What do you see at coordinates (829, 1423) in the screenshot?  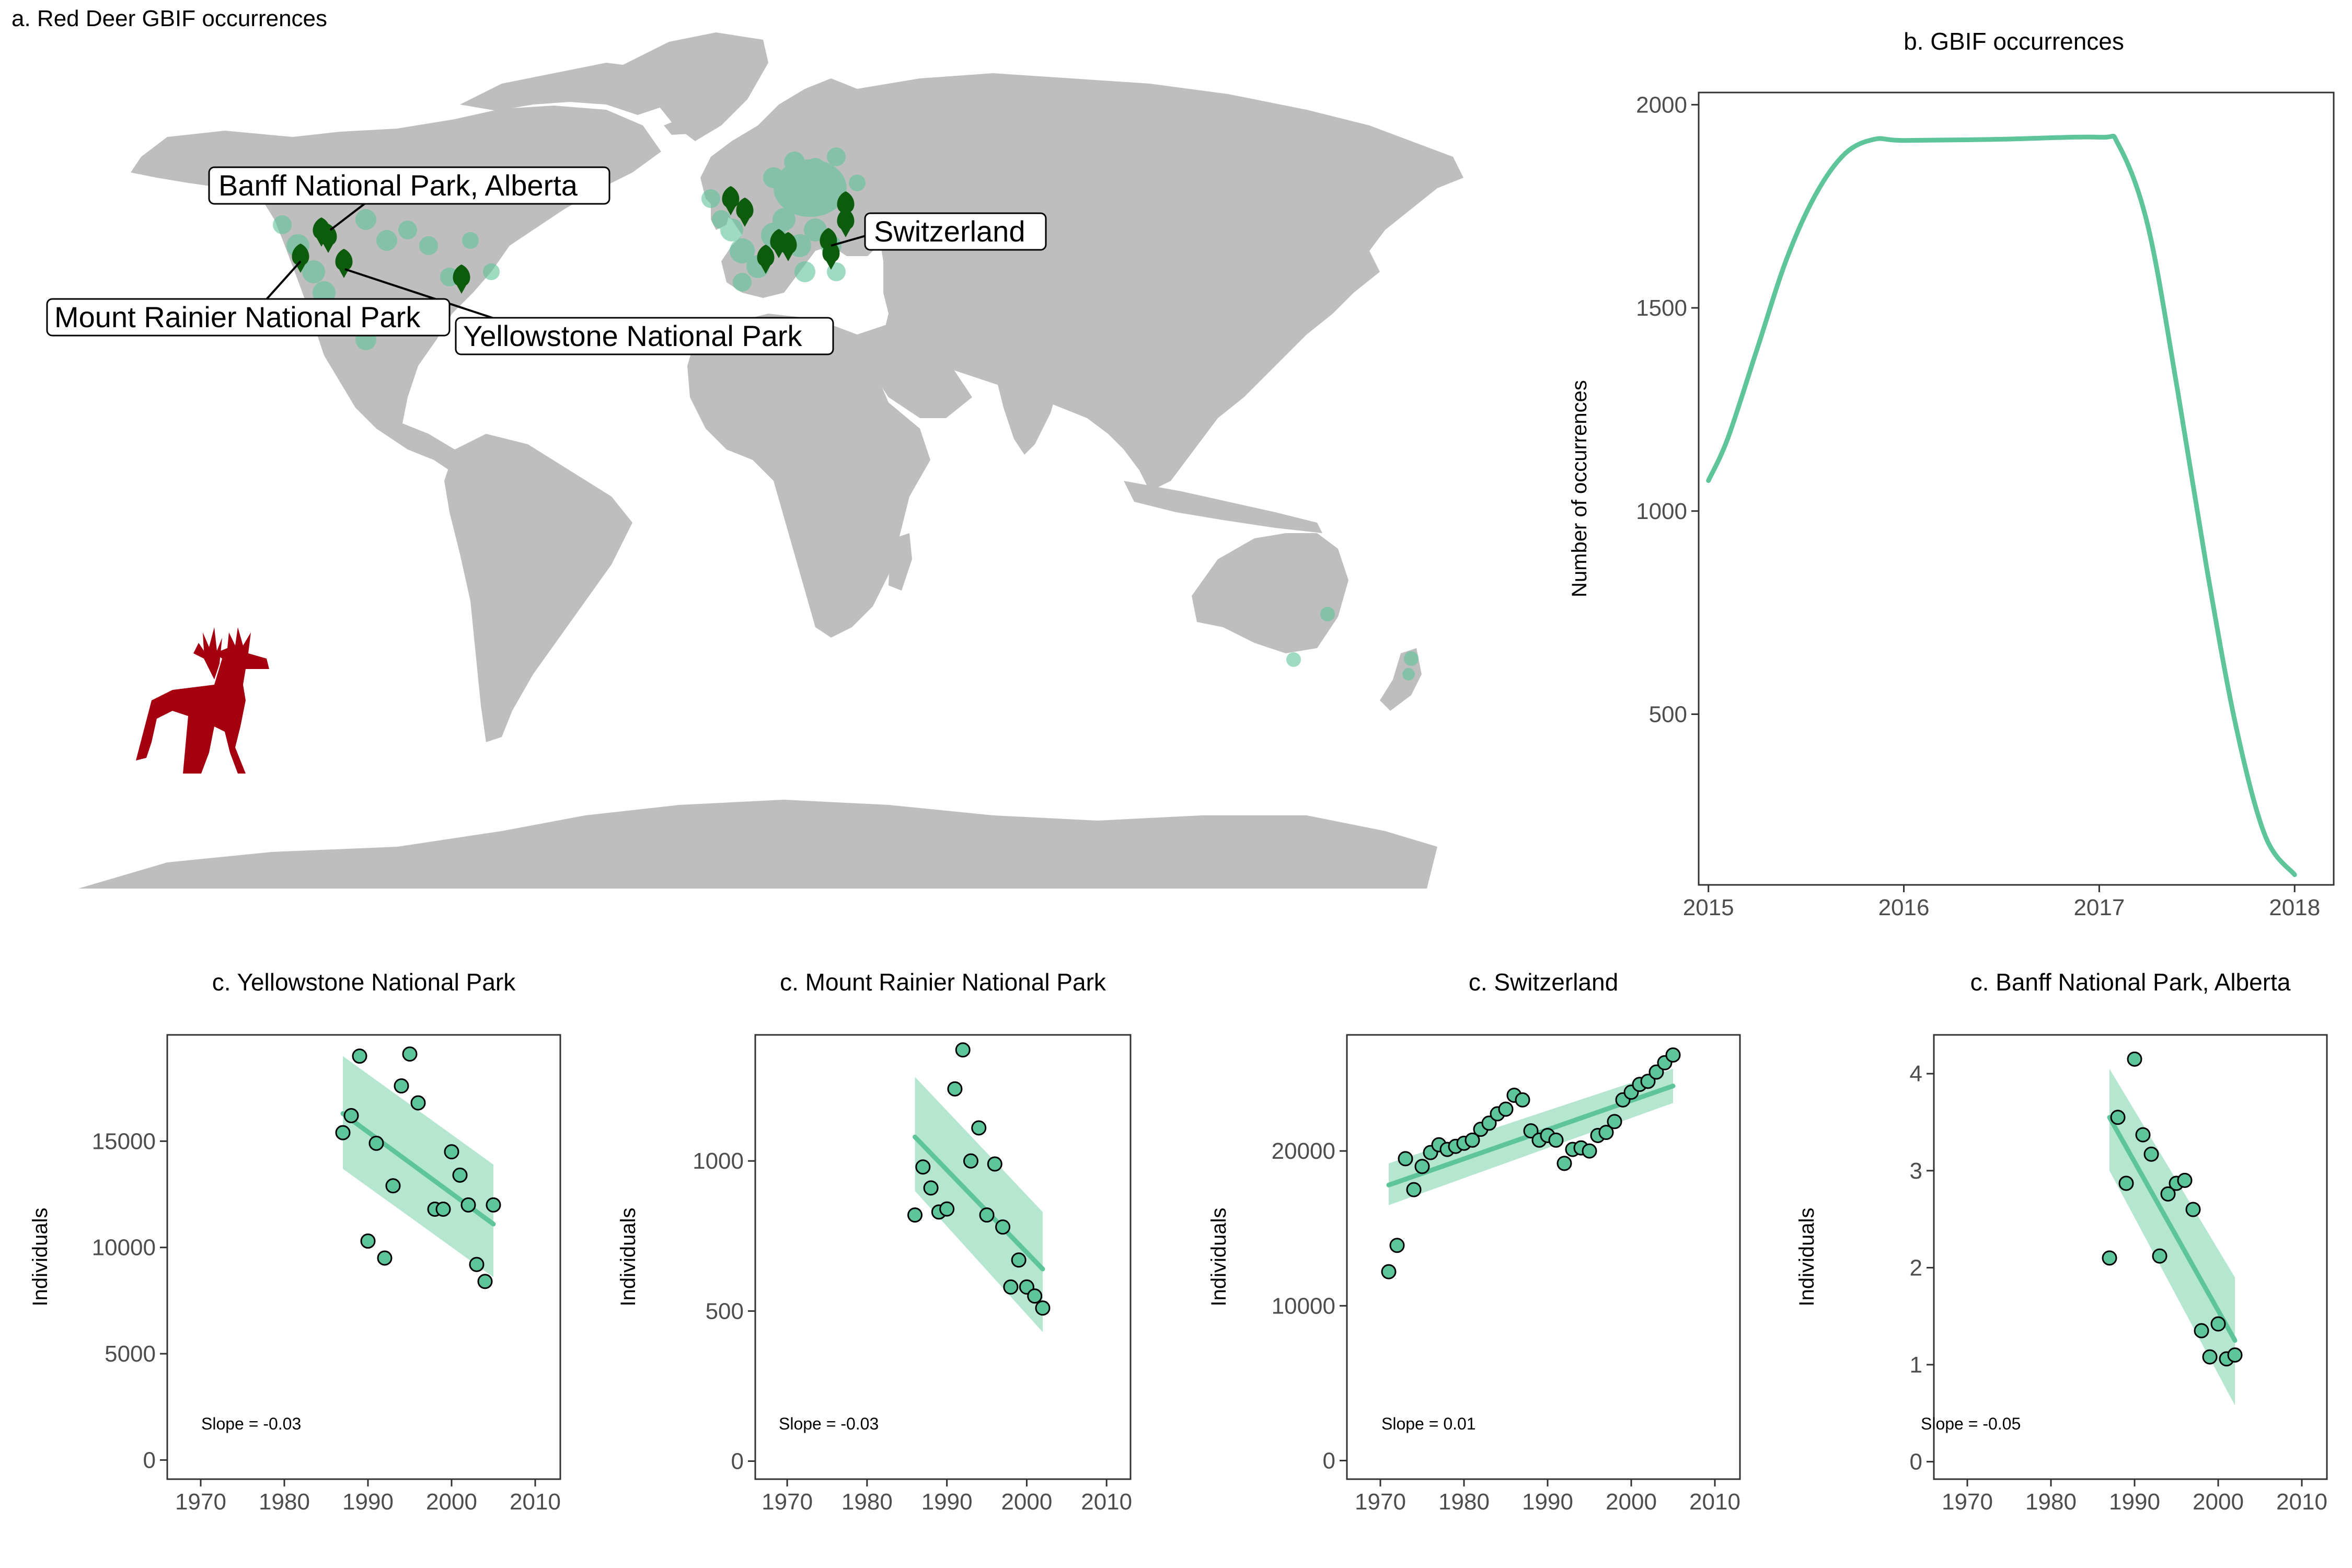 I see `panel-c2-slope: Slope = -0.03` at bounding box center [829, 1423].